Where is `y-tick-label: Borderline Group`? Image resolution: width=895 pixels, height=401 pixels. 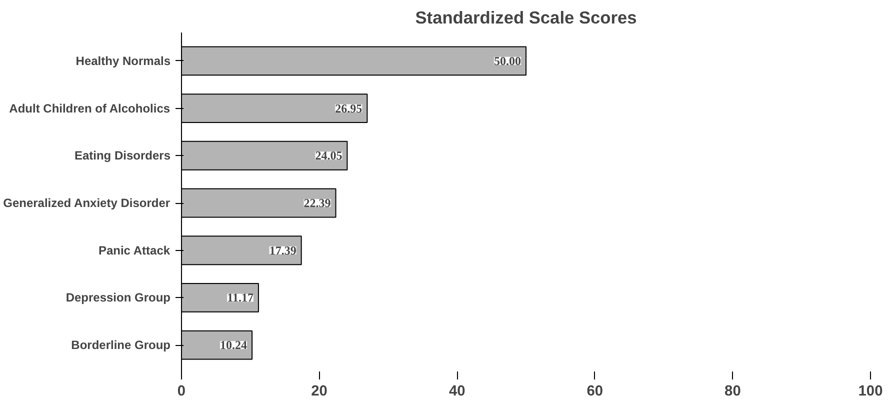
y-tick-label: Borderline Group is located at coordinates (121, 345).